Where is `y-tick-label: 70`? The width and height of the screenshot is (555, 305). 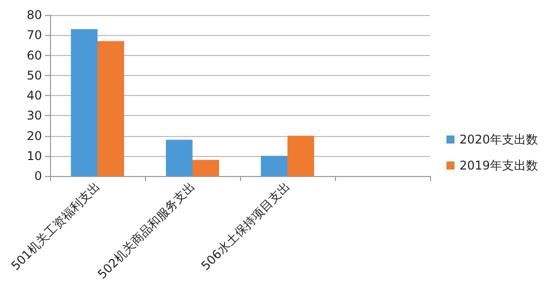
y-tick-label: 70 is located at coordinates (34, 35).